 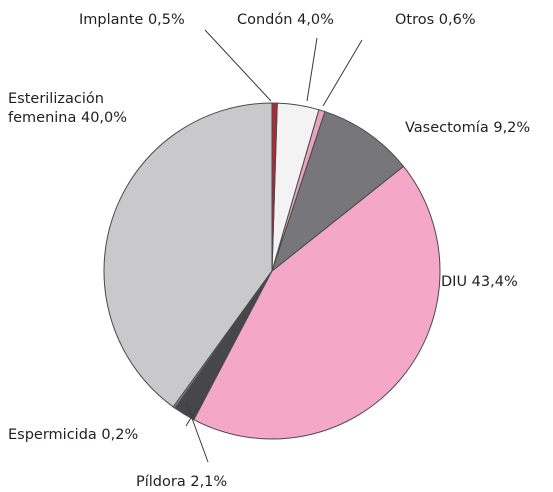 I want to click on value-label: 0,6%, so click(x=457, y=20).